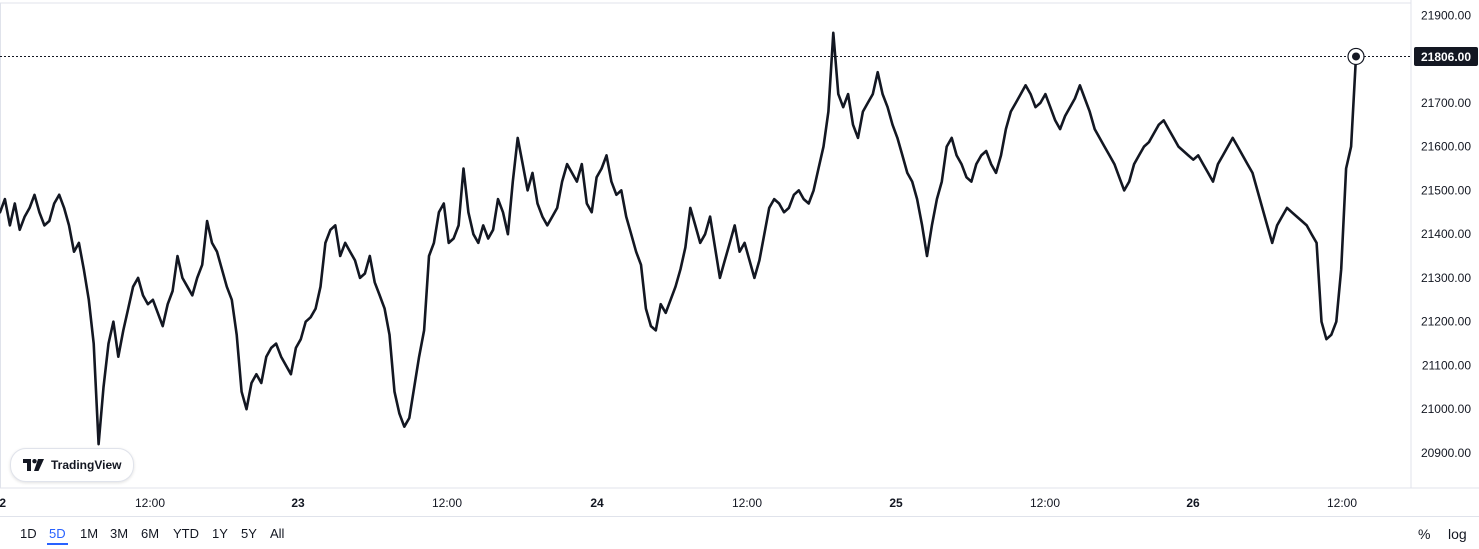 This screenshot has width=1479, height=549. I want to click on range-button-1m: 1M, so click(89, 533).